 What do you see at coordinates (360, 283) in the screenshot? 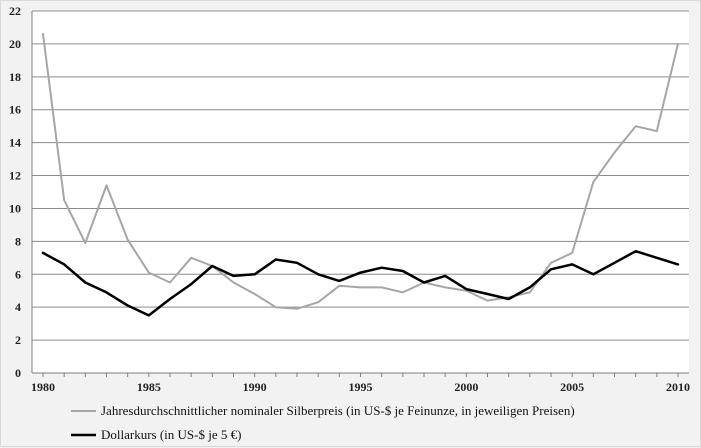
I see `series-line-dollar-rate` at bounding box center [360, 283].